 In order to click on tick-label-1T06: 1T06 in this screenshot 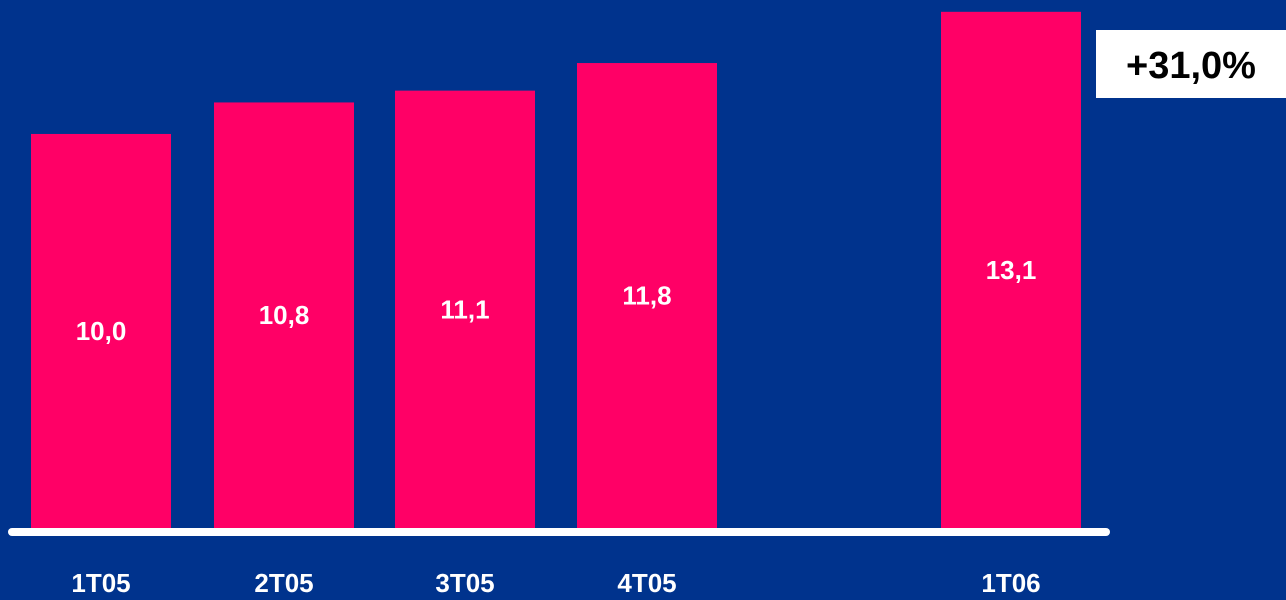, I will do `click(1010, 583)`.